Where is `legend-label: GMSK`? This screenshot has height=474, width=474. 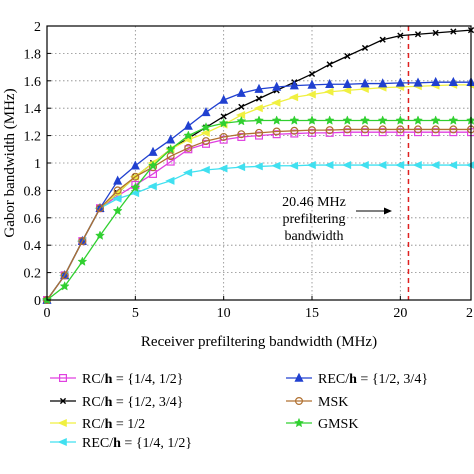
legend-label: GMSK is located at coordinates (338, 424).